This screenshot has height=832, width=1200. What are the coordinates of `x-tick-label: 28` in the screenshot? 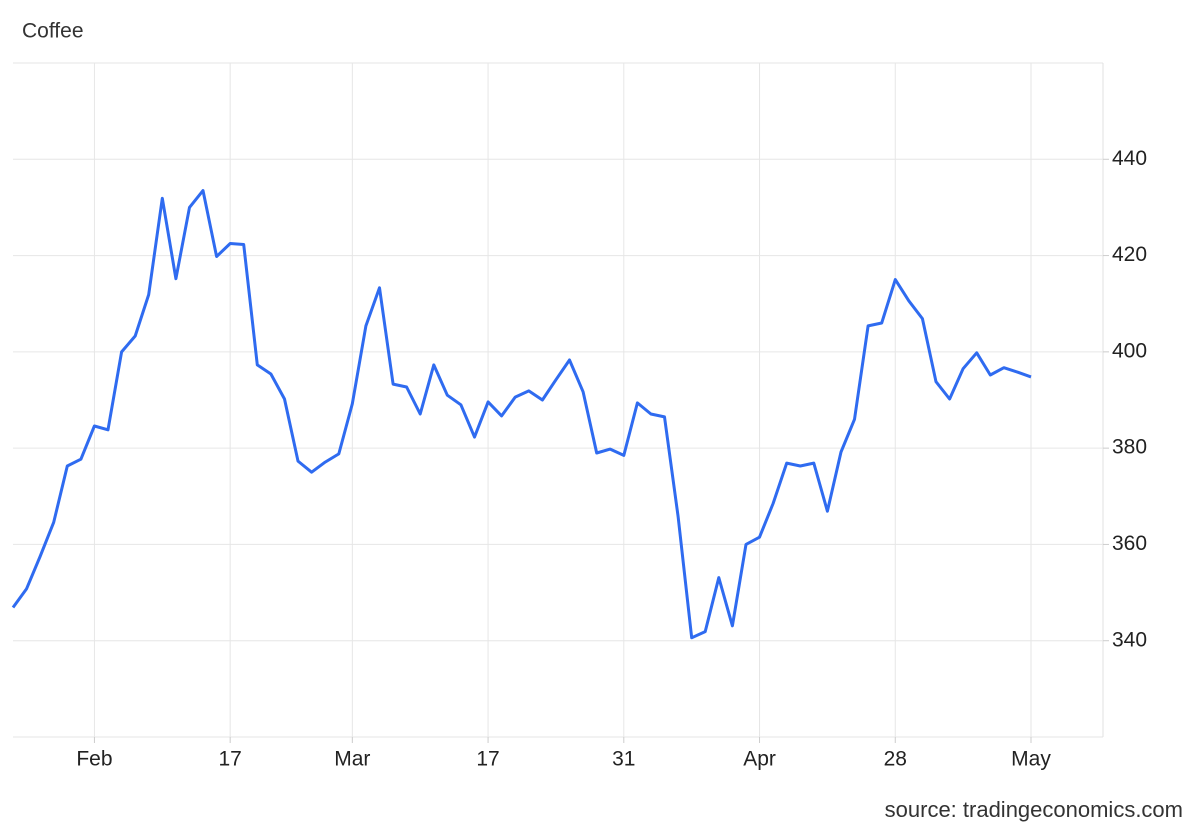 It's located at (895, 759).